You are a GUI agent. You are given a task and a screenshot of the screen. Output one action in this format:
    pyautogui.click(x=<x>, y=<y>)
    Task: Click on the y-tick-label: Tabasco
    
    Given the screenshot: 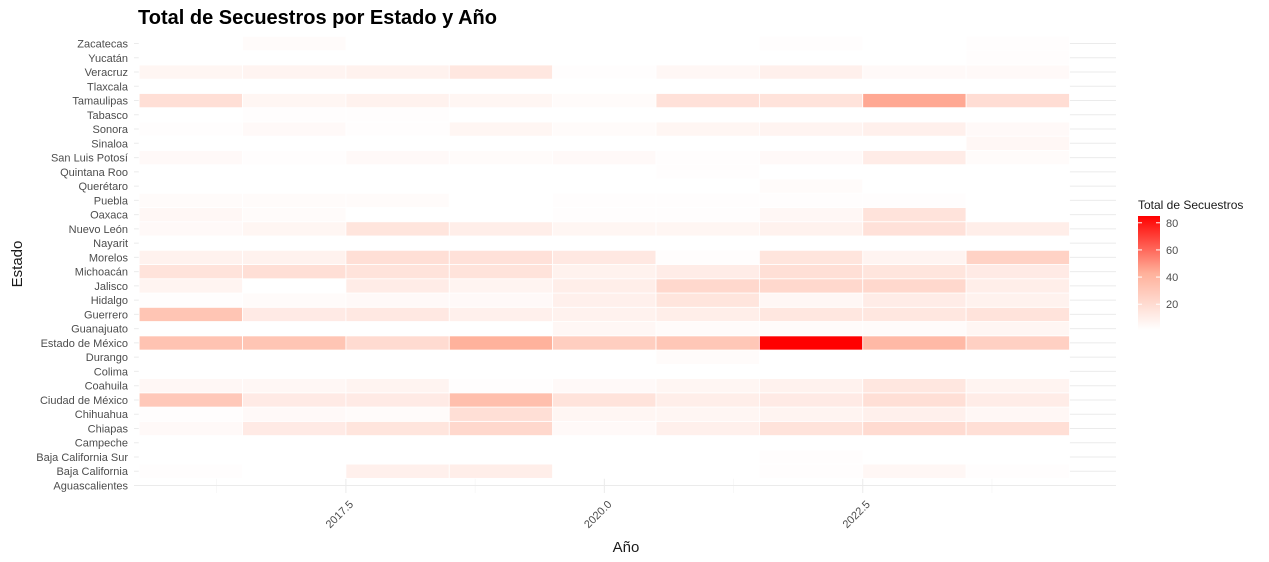 What is the action you would take?
    pyautogui.click(x=107, y=116)
    